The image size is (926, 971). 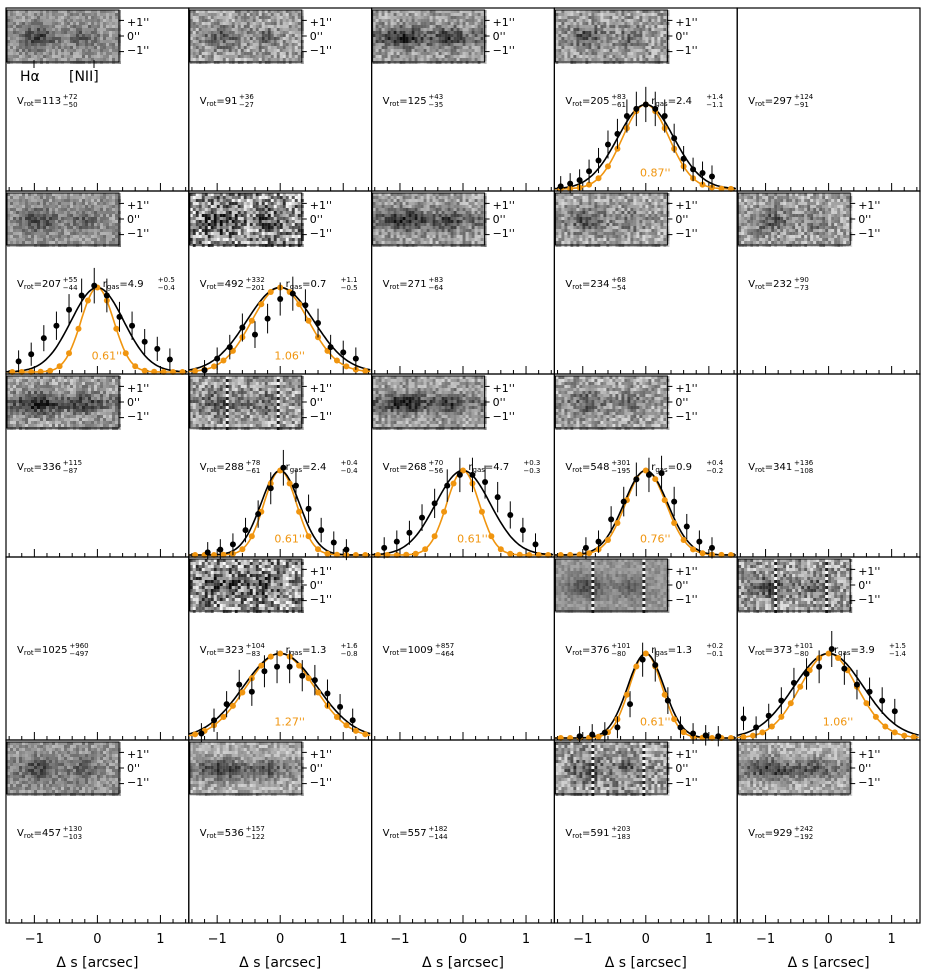 I want to click on vrot-text: Vrot=591, so click(x=587, y=834).